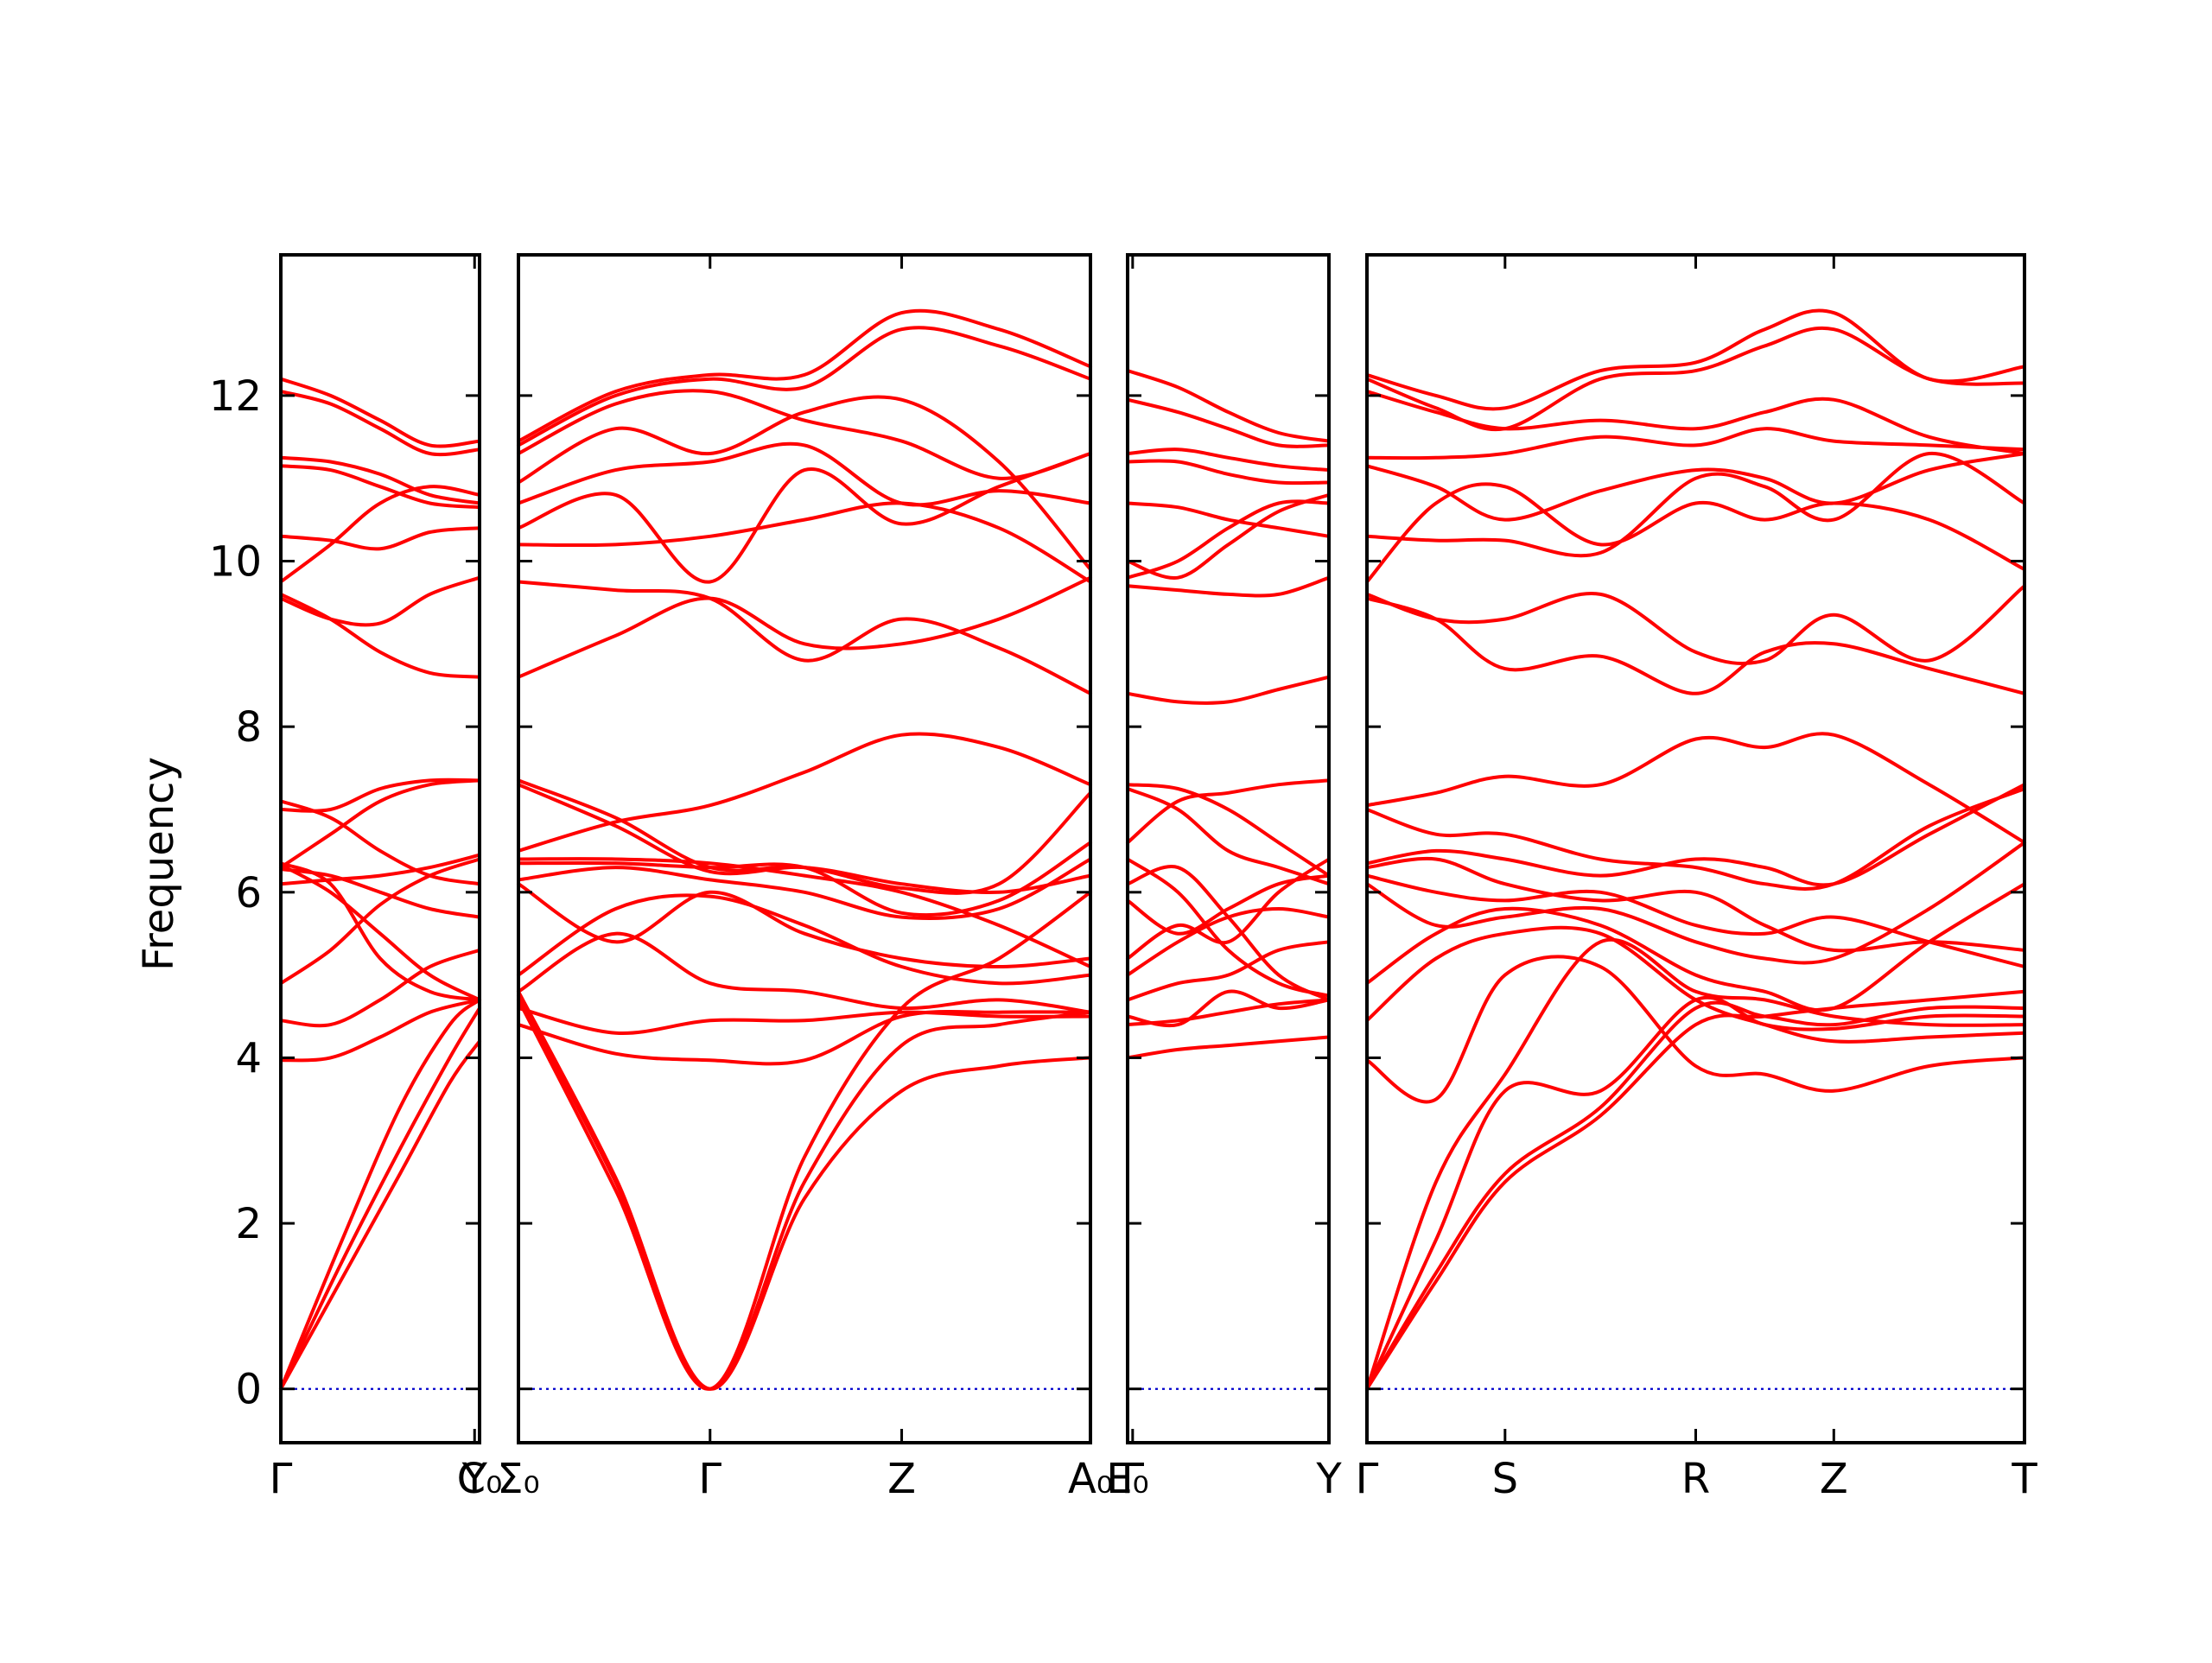 The image size is (2212, 1663). What do you see at coordinates (248, 1058) in the screenshot?
I see `y-tick-label: 4` at bounding box center [248, 1058].